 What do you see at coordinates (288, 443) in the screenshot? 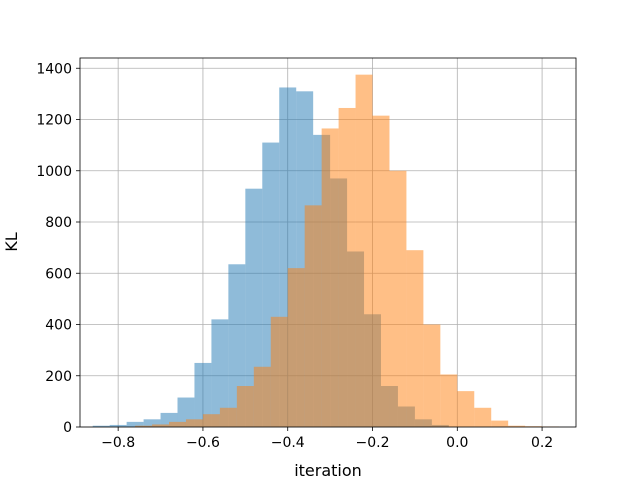
I see `x-tick-label: −0.4` at bounding box center [288, 443].